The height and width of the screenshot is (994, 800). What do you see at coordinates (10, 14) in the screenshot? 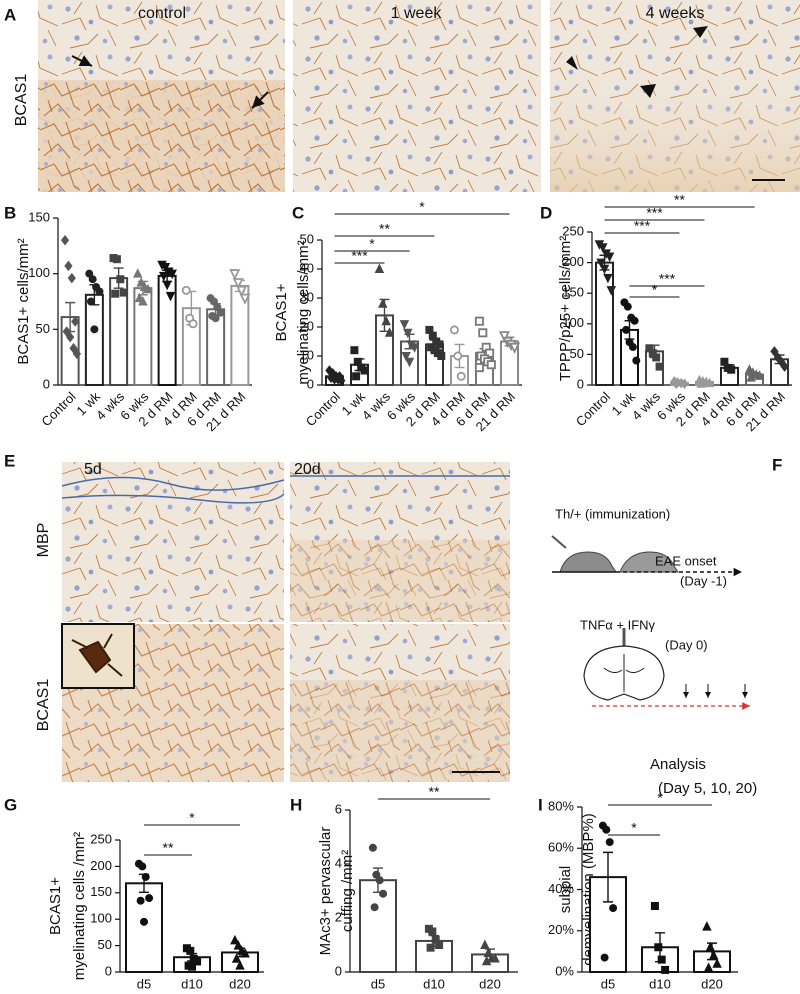
I see `panel-letter: A` at bounding box center [10, 14].